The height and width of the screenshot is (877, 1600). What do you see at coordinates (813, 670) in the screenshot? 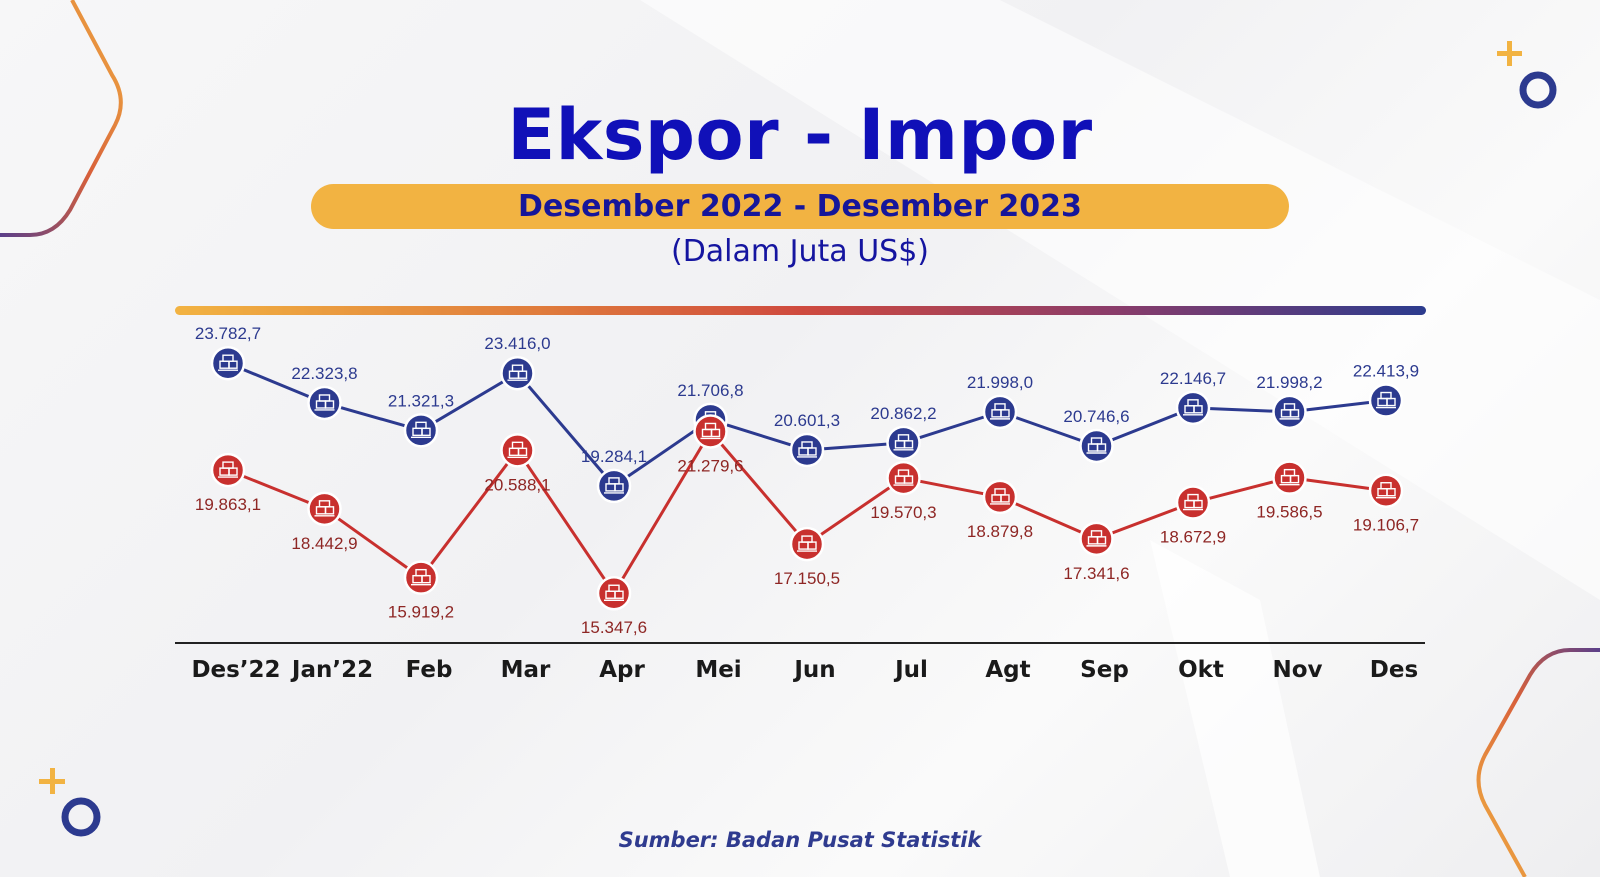
I see `x-tick-label: Jun` at bounding box center [813, 670].